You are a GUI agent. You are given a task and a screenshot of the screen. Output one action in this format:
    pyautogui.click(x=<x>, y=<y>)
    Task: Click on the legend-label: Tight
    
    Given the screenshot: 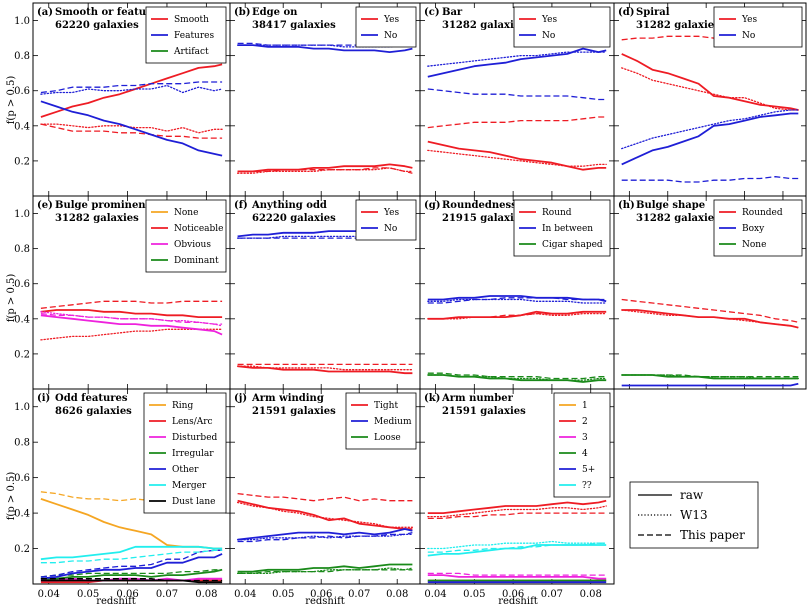 What is the action you would take?
    pyautogui.click(x=386, y=406)
    